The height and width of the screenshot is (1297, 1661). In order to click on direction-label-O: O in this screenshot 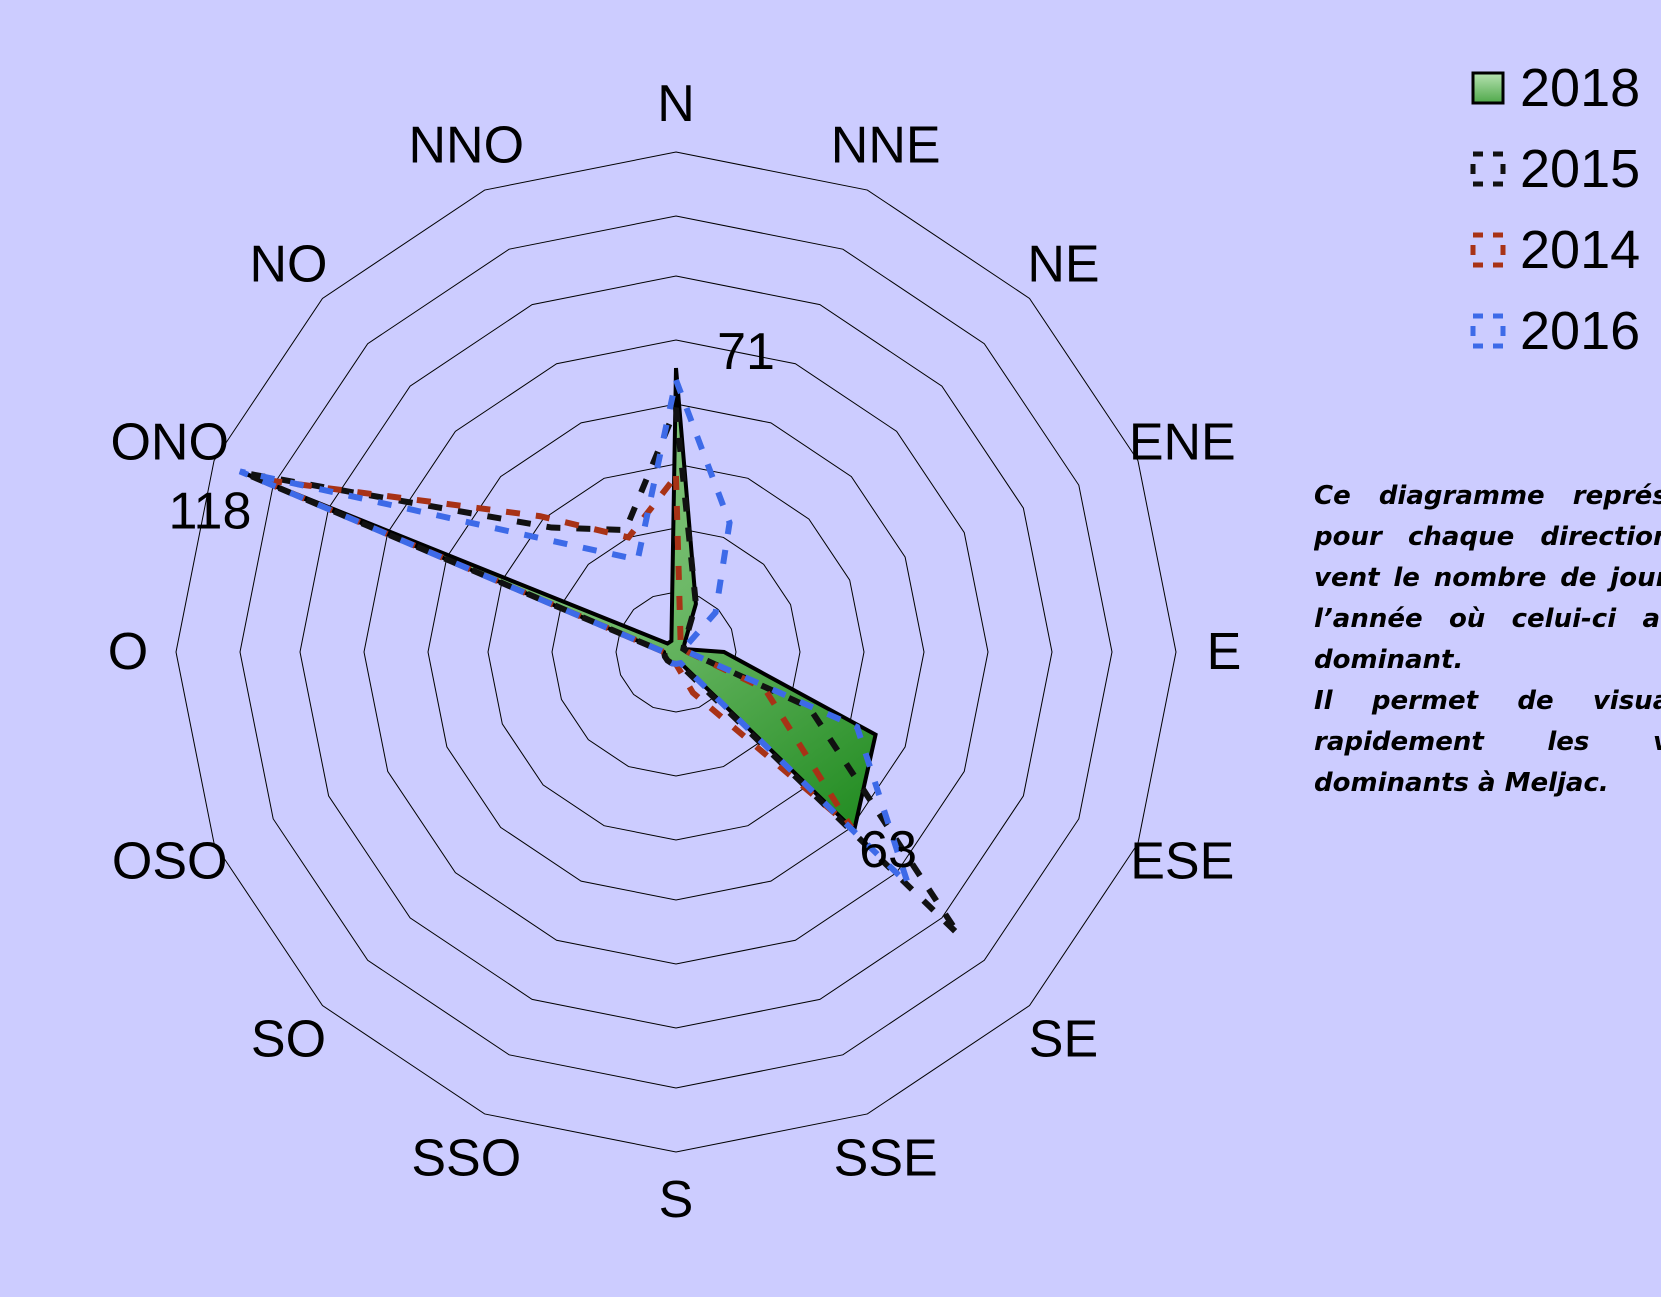, I will do `click(128, 652)`.